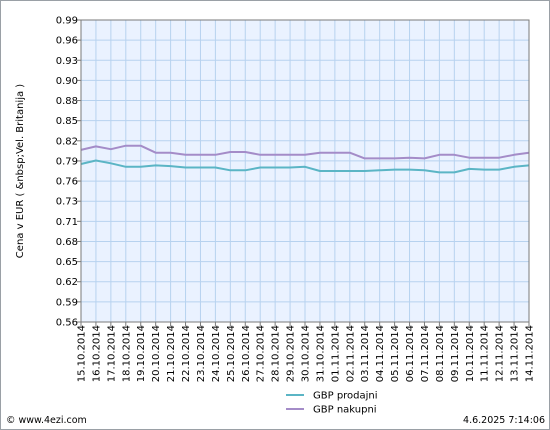 The image size is (550, 430). Describe the element at coordinates (20, 171) in the screenshot. I see `y-axis-label: Cena v EUR ( &nbsp;Vel. Britanija )` at that location.